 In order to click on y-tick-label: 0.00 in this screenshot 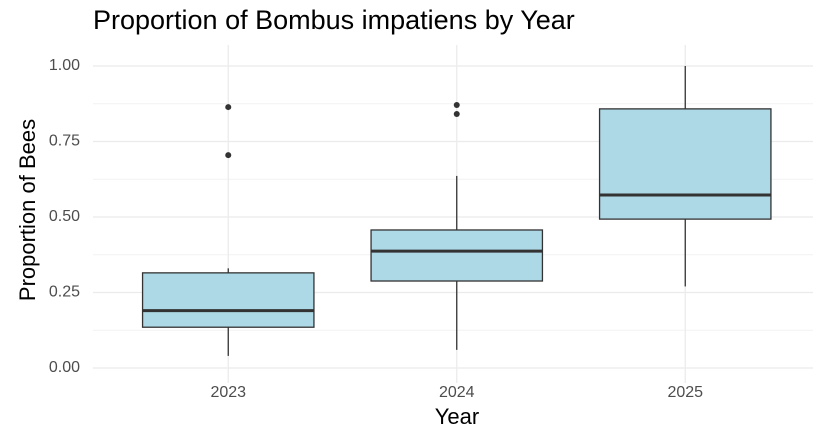, I will do `click(64, 367)`.